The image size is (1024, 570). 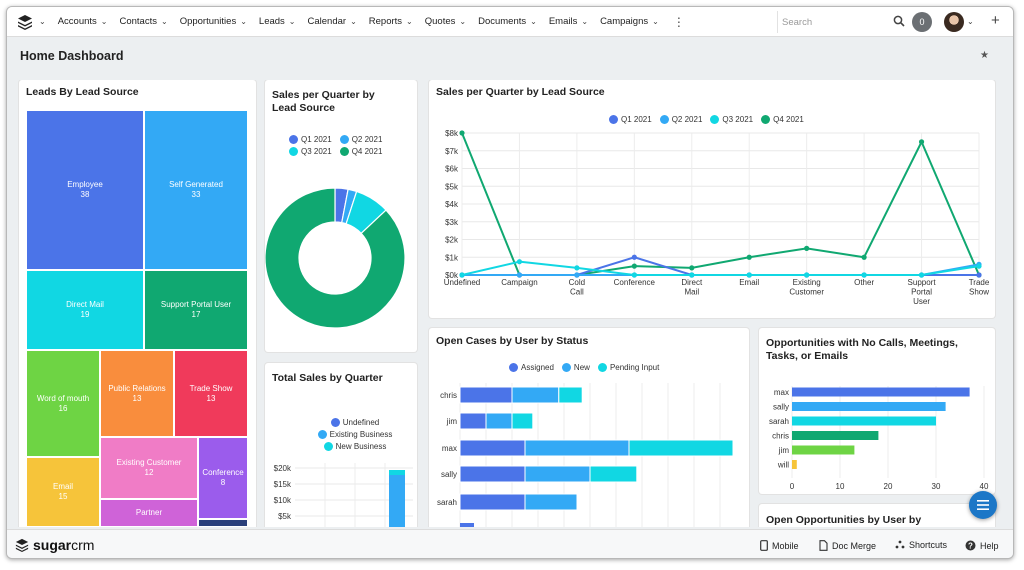 I want to click on total-sales-legend-item: Undefined, so click(x=354, y=422).